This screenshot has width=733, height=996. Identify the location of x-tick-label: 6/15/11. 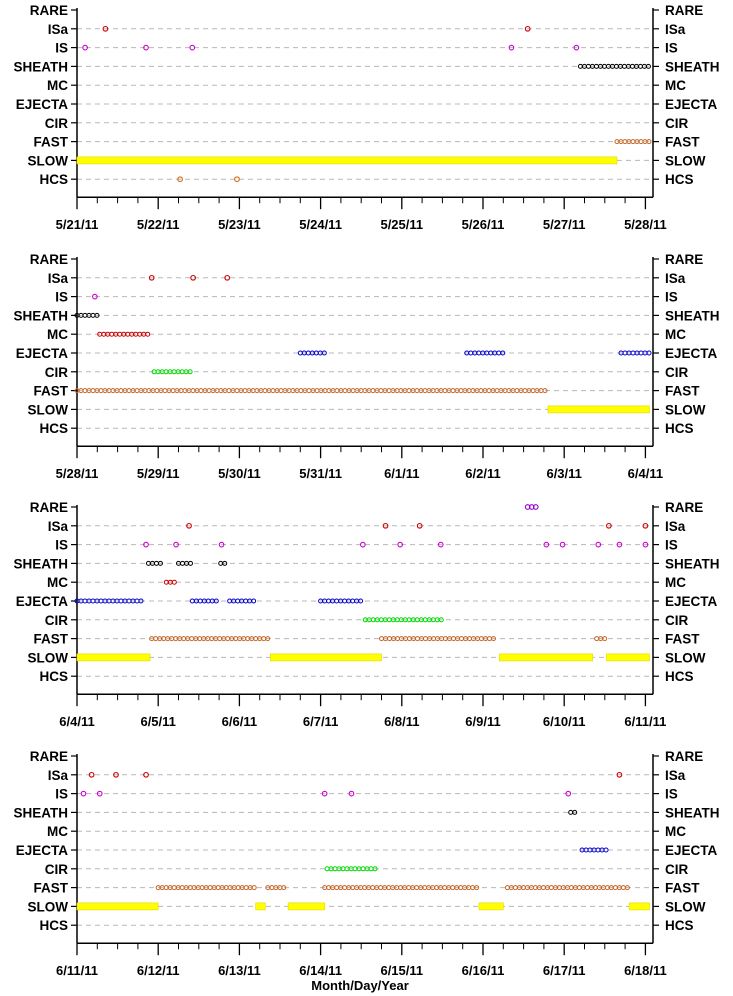
(401, 970).